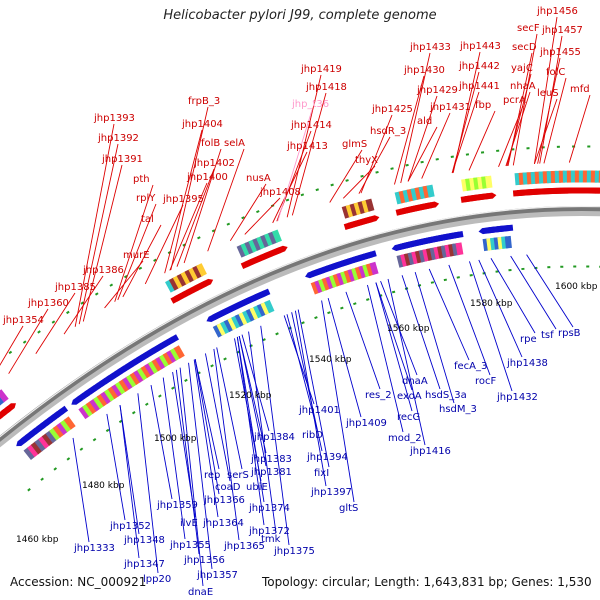 The height and width of the screenshot is (600, 600). Describe the element at coordinates (560, 52) in the screenshot. I see `gene-label-forward: jhp1455` at that location.